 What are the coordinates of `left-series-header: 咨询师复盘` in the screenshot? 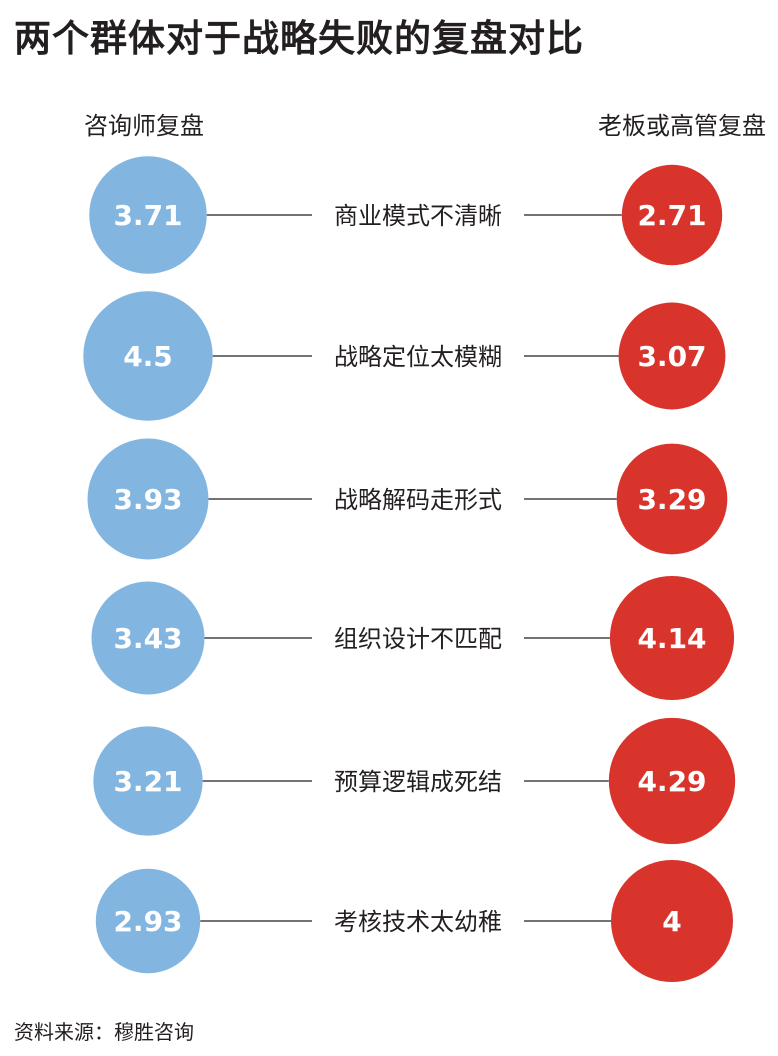 It's located at (144, 126).